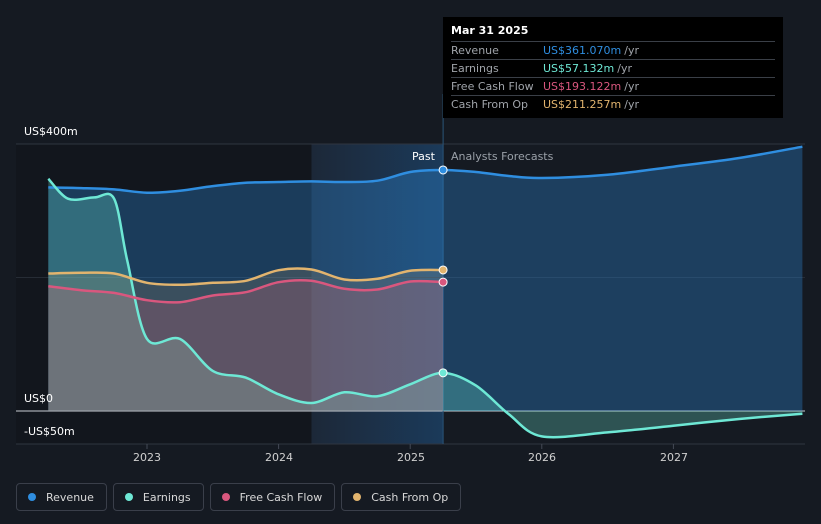 The height and width of the screenshot is (524, 821). Describe the element at coordinates (492, 86) in the screenshot. I see `tooltip-row-name: Free Cash Flow` at that location.